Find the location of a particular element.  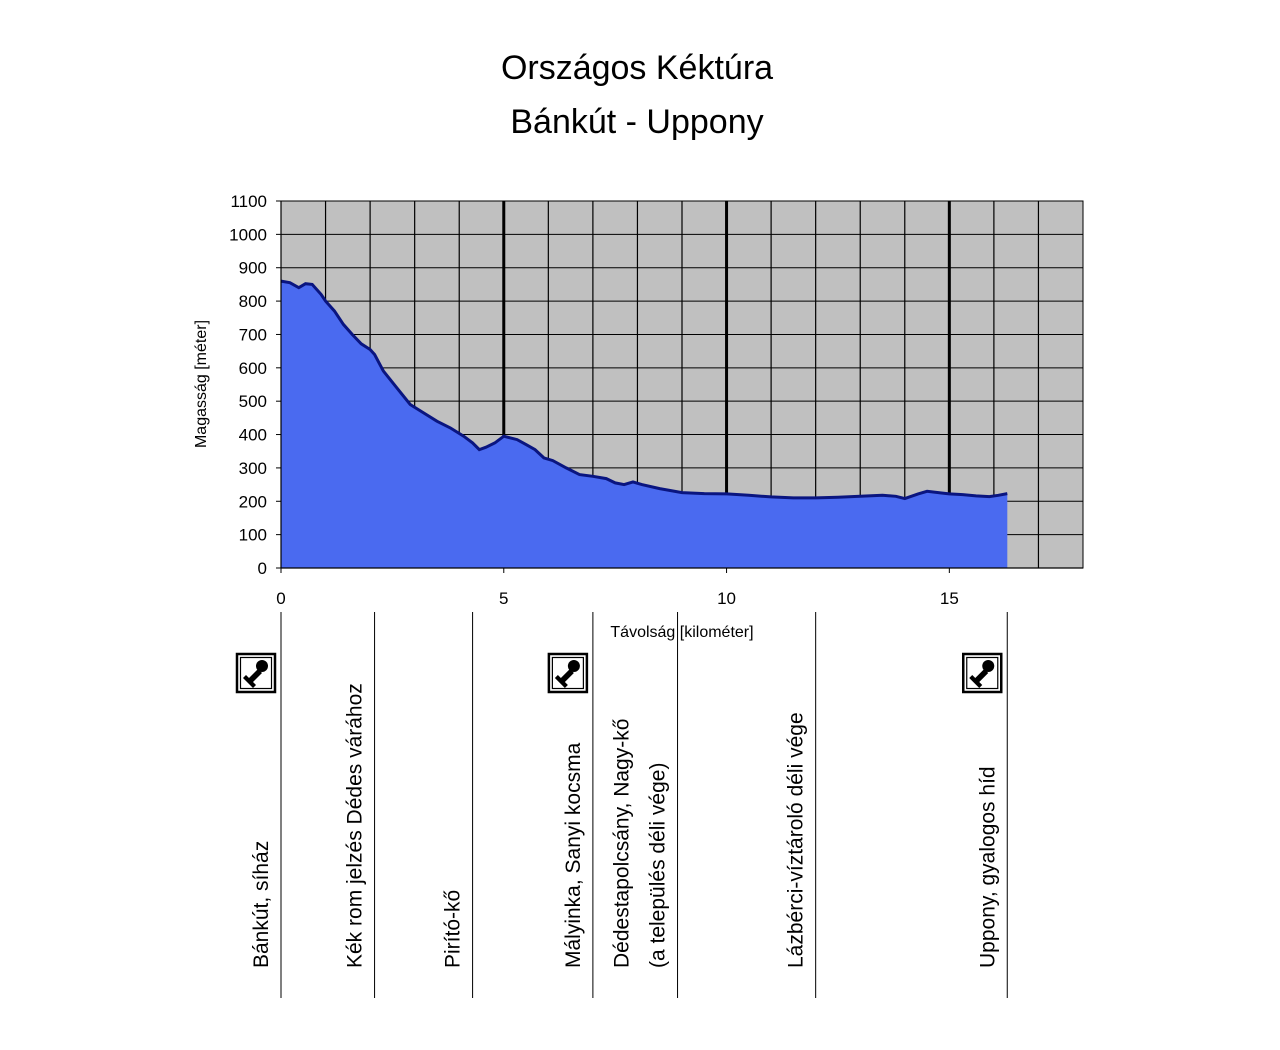

elevation-line is located at coordinates (644, 390).